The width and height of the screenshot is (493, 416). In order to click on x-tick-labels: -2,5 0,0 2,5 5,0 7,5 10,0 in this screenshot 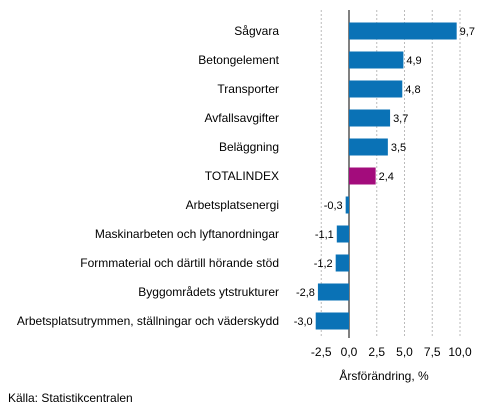, I will do `click(391, 352)`.